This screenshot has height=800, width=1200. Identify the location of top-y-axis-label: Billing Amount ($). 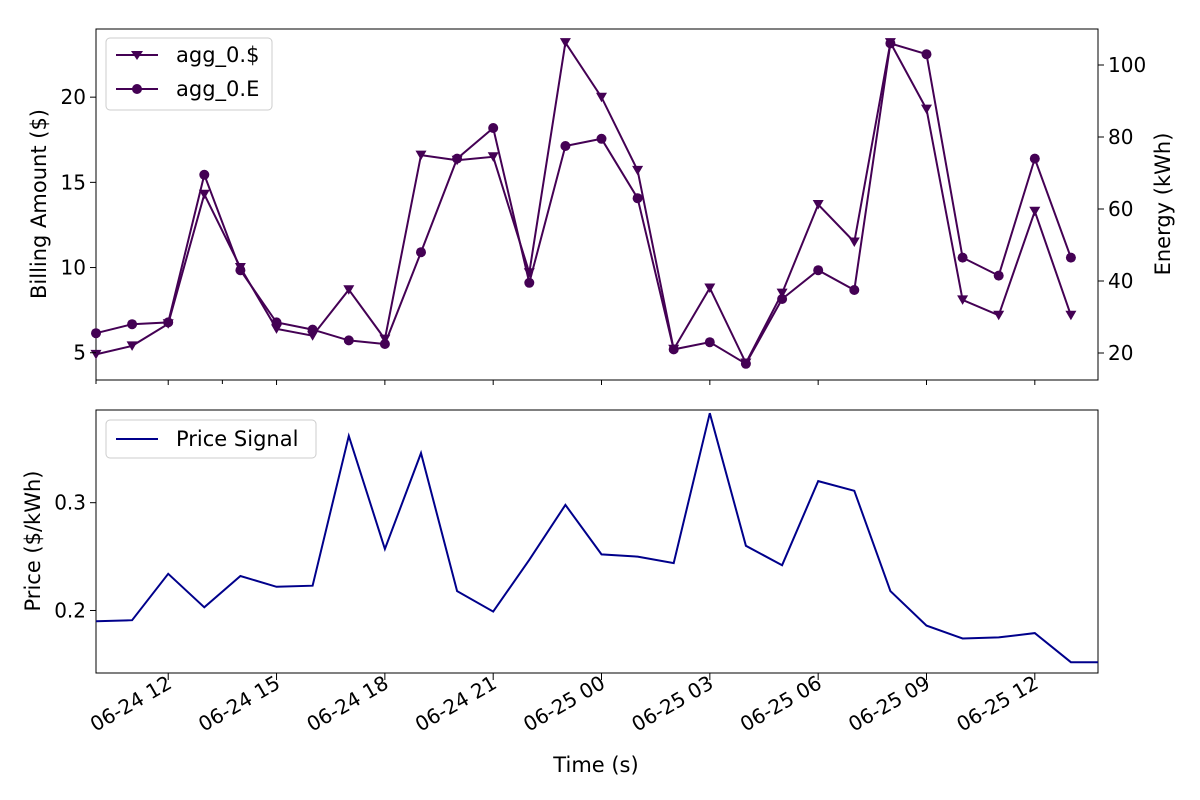
(39, 204).